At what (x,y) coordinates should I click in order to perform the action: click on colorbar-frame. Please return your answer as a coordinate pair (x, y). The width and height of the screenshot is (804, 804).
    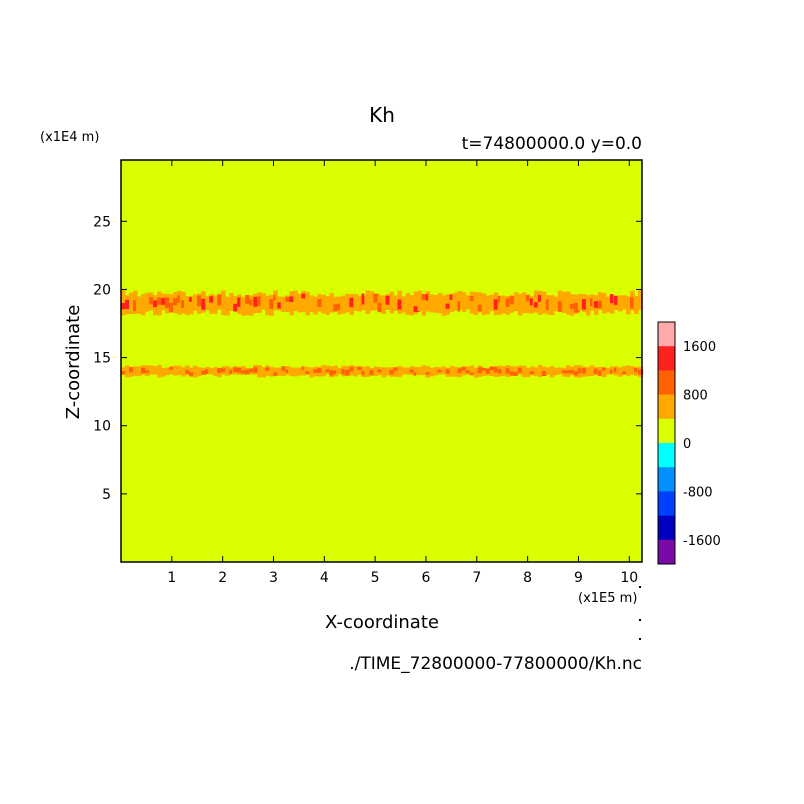
    Looking at the image, I should click on (666, 443).